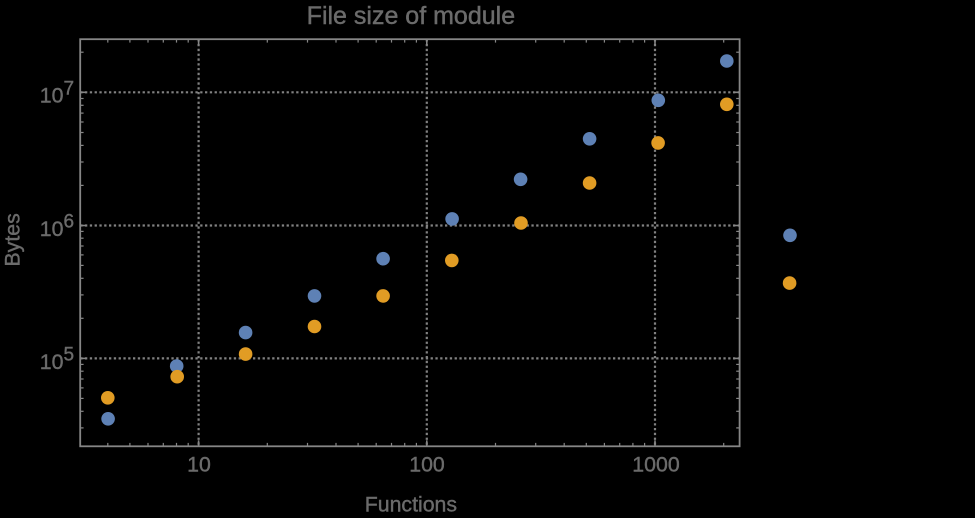 The height and width of the screenshot is (518, 975). I want to click on svg-text: 1000, so click(656, 465).